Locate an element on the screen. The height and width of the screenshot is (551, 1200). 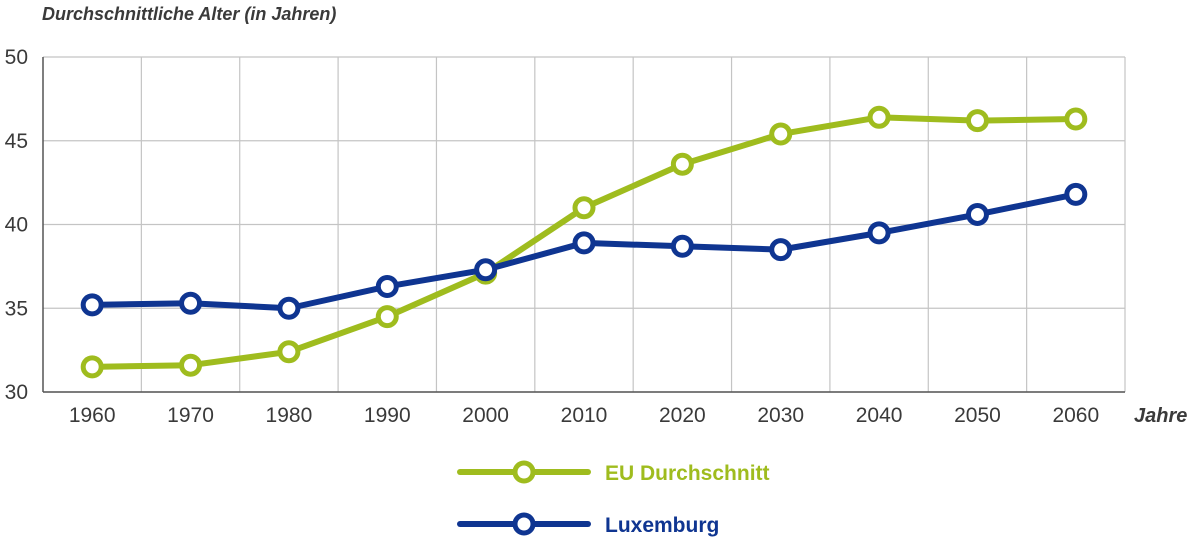
legend-item: EU Durchschnitt is located at coordinates (613, 472).